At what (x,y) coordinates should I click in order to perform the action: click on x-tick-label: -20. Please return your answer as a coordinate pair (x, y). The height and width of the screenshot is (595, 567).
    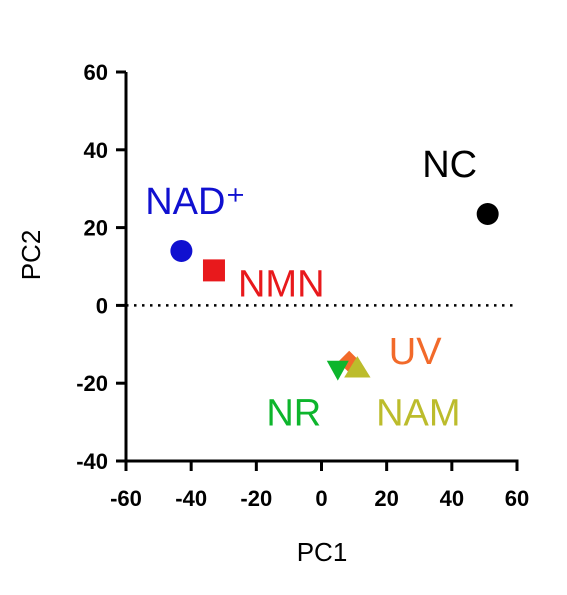
    Looking at the image, I should click on (256, 498).